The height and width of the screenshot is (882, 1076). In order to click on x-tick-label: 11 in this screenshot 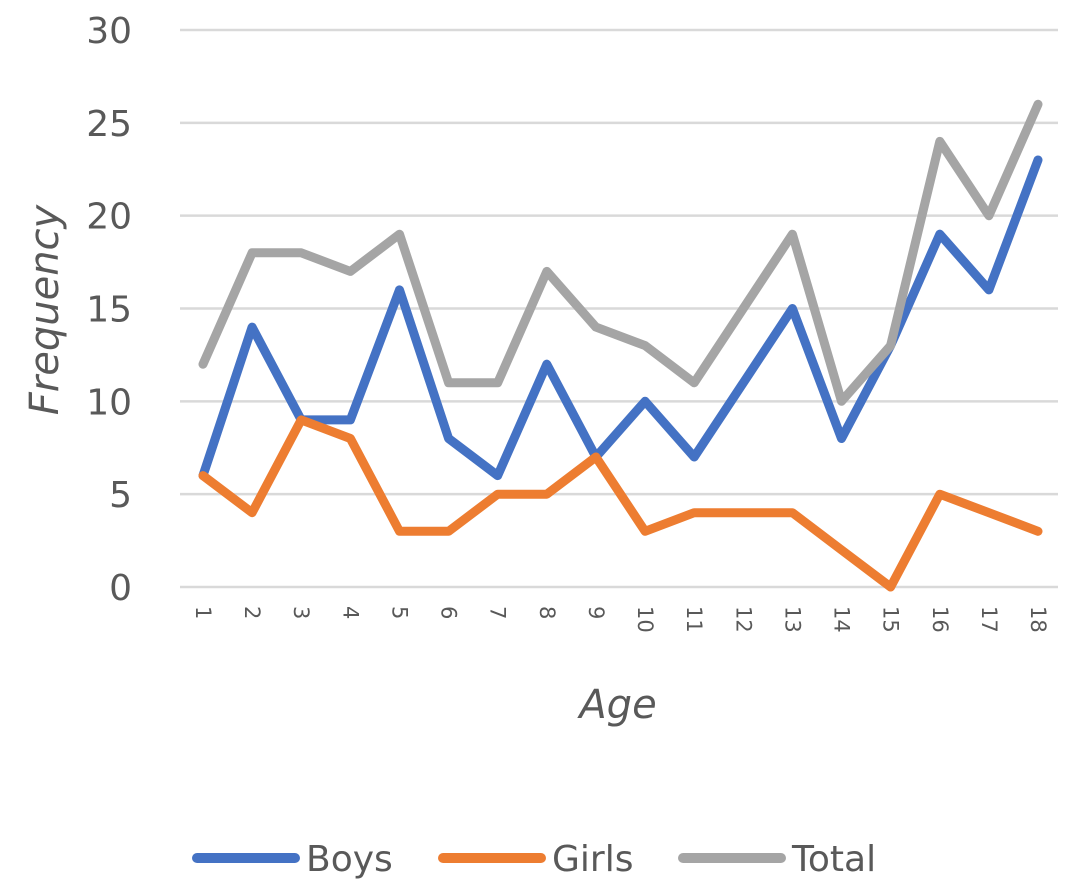, I will do `click(694, 619)`.